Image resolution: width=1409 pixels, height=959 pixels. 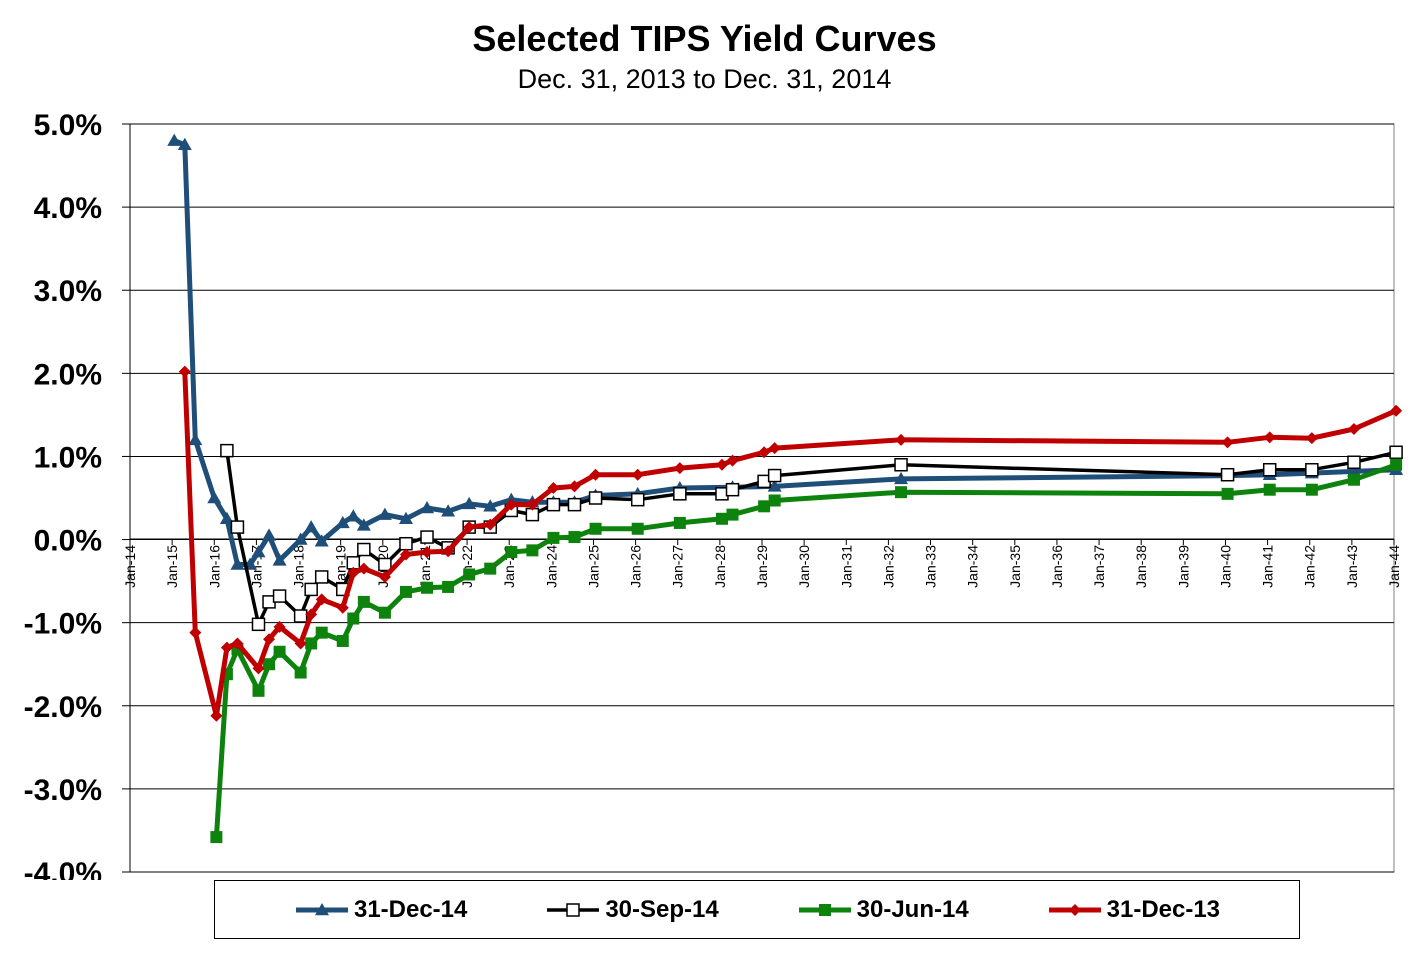 I want to click on x-tick-label: Jan-19, so click(x=341, y=566).